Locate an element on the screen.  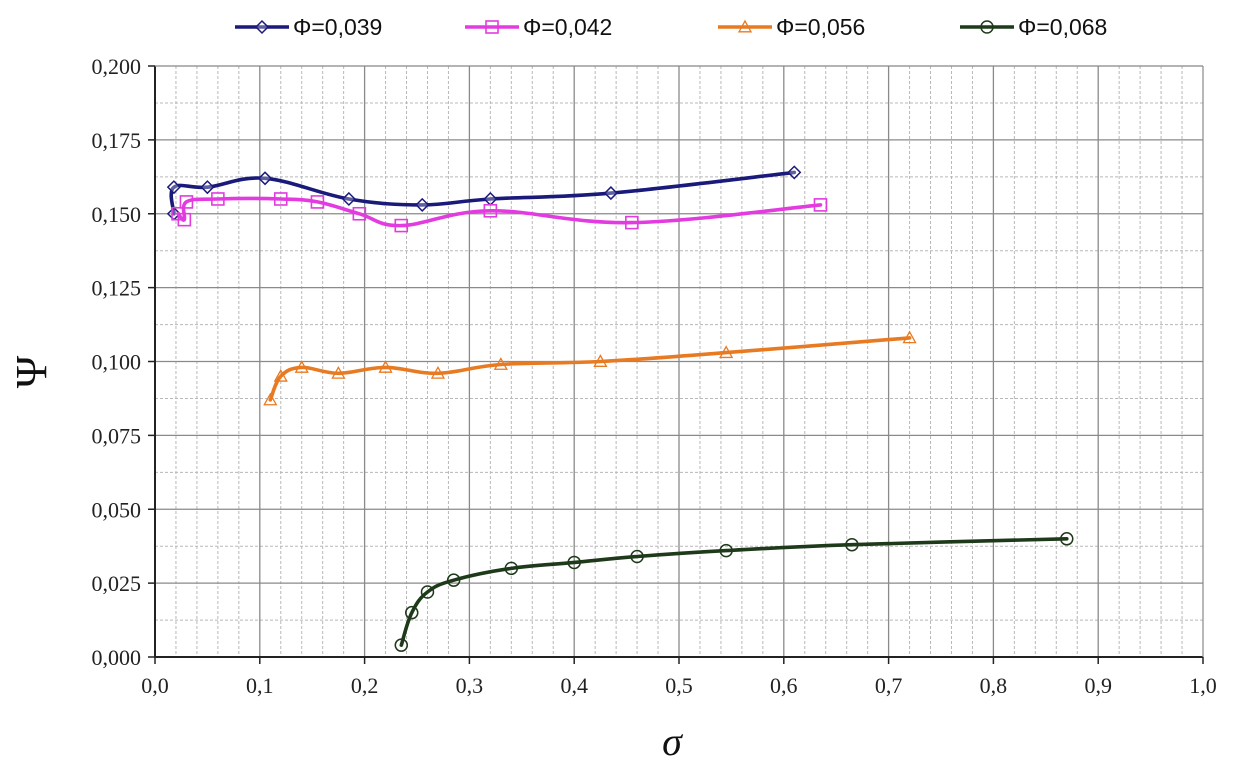
x-tick-label: 0,4 is located at coordinates (574, 685).